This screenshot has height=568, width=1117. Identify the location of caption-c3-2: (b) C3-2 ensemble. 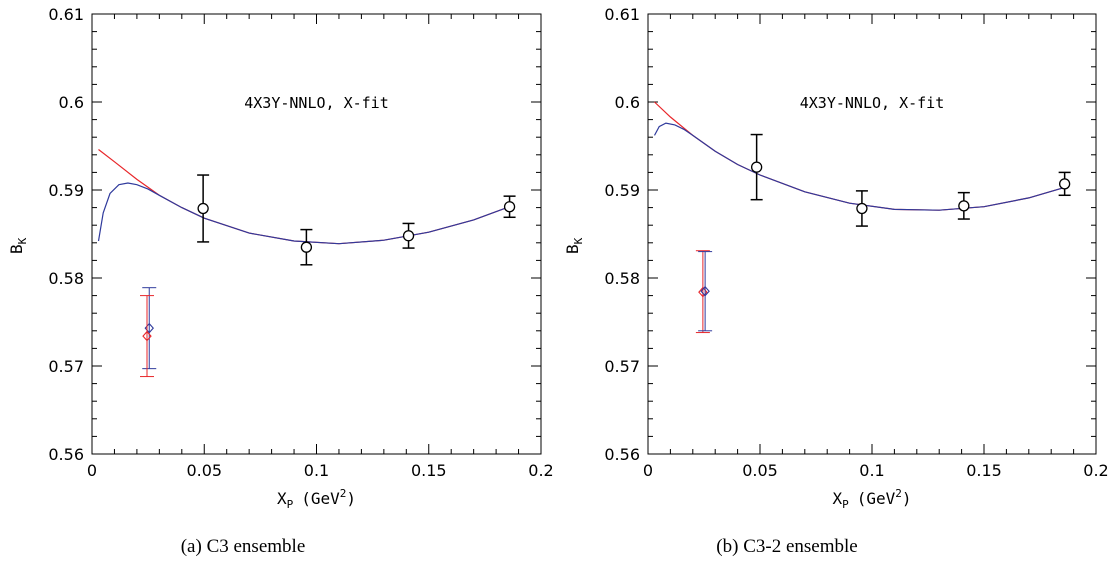
(787, 547).